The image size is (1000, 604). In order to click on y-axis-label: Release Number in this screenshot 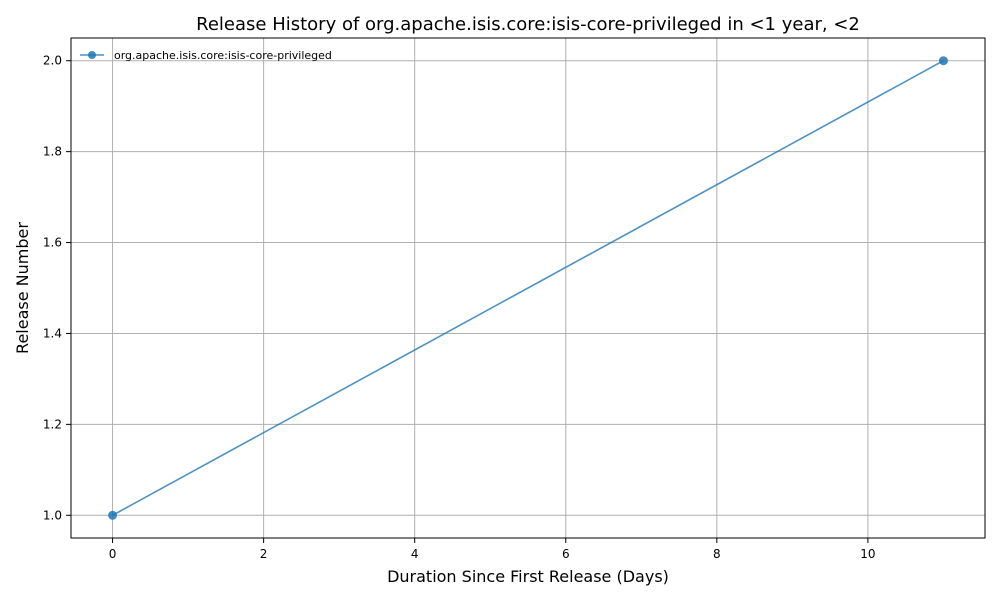, I will do `click(22, 288)`.